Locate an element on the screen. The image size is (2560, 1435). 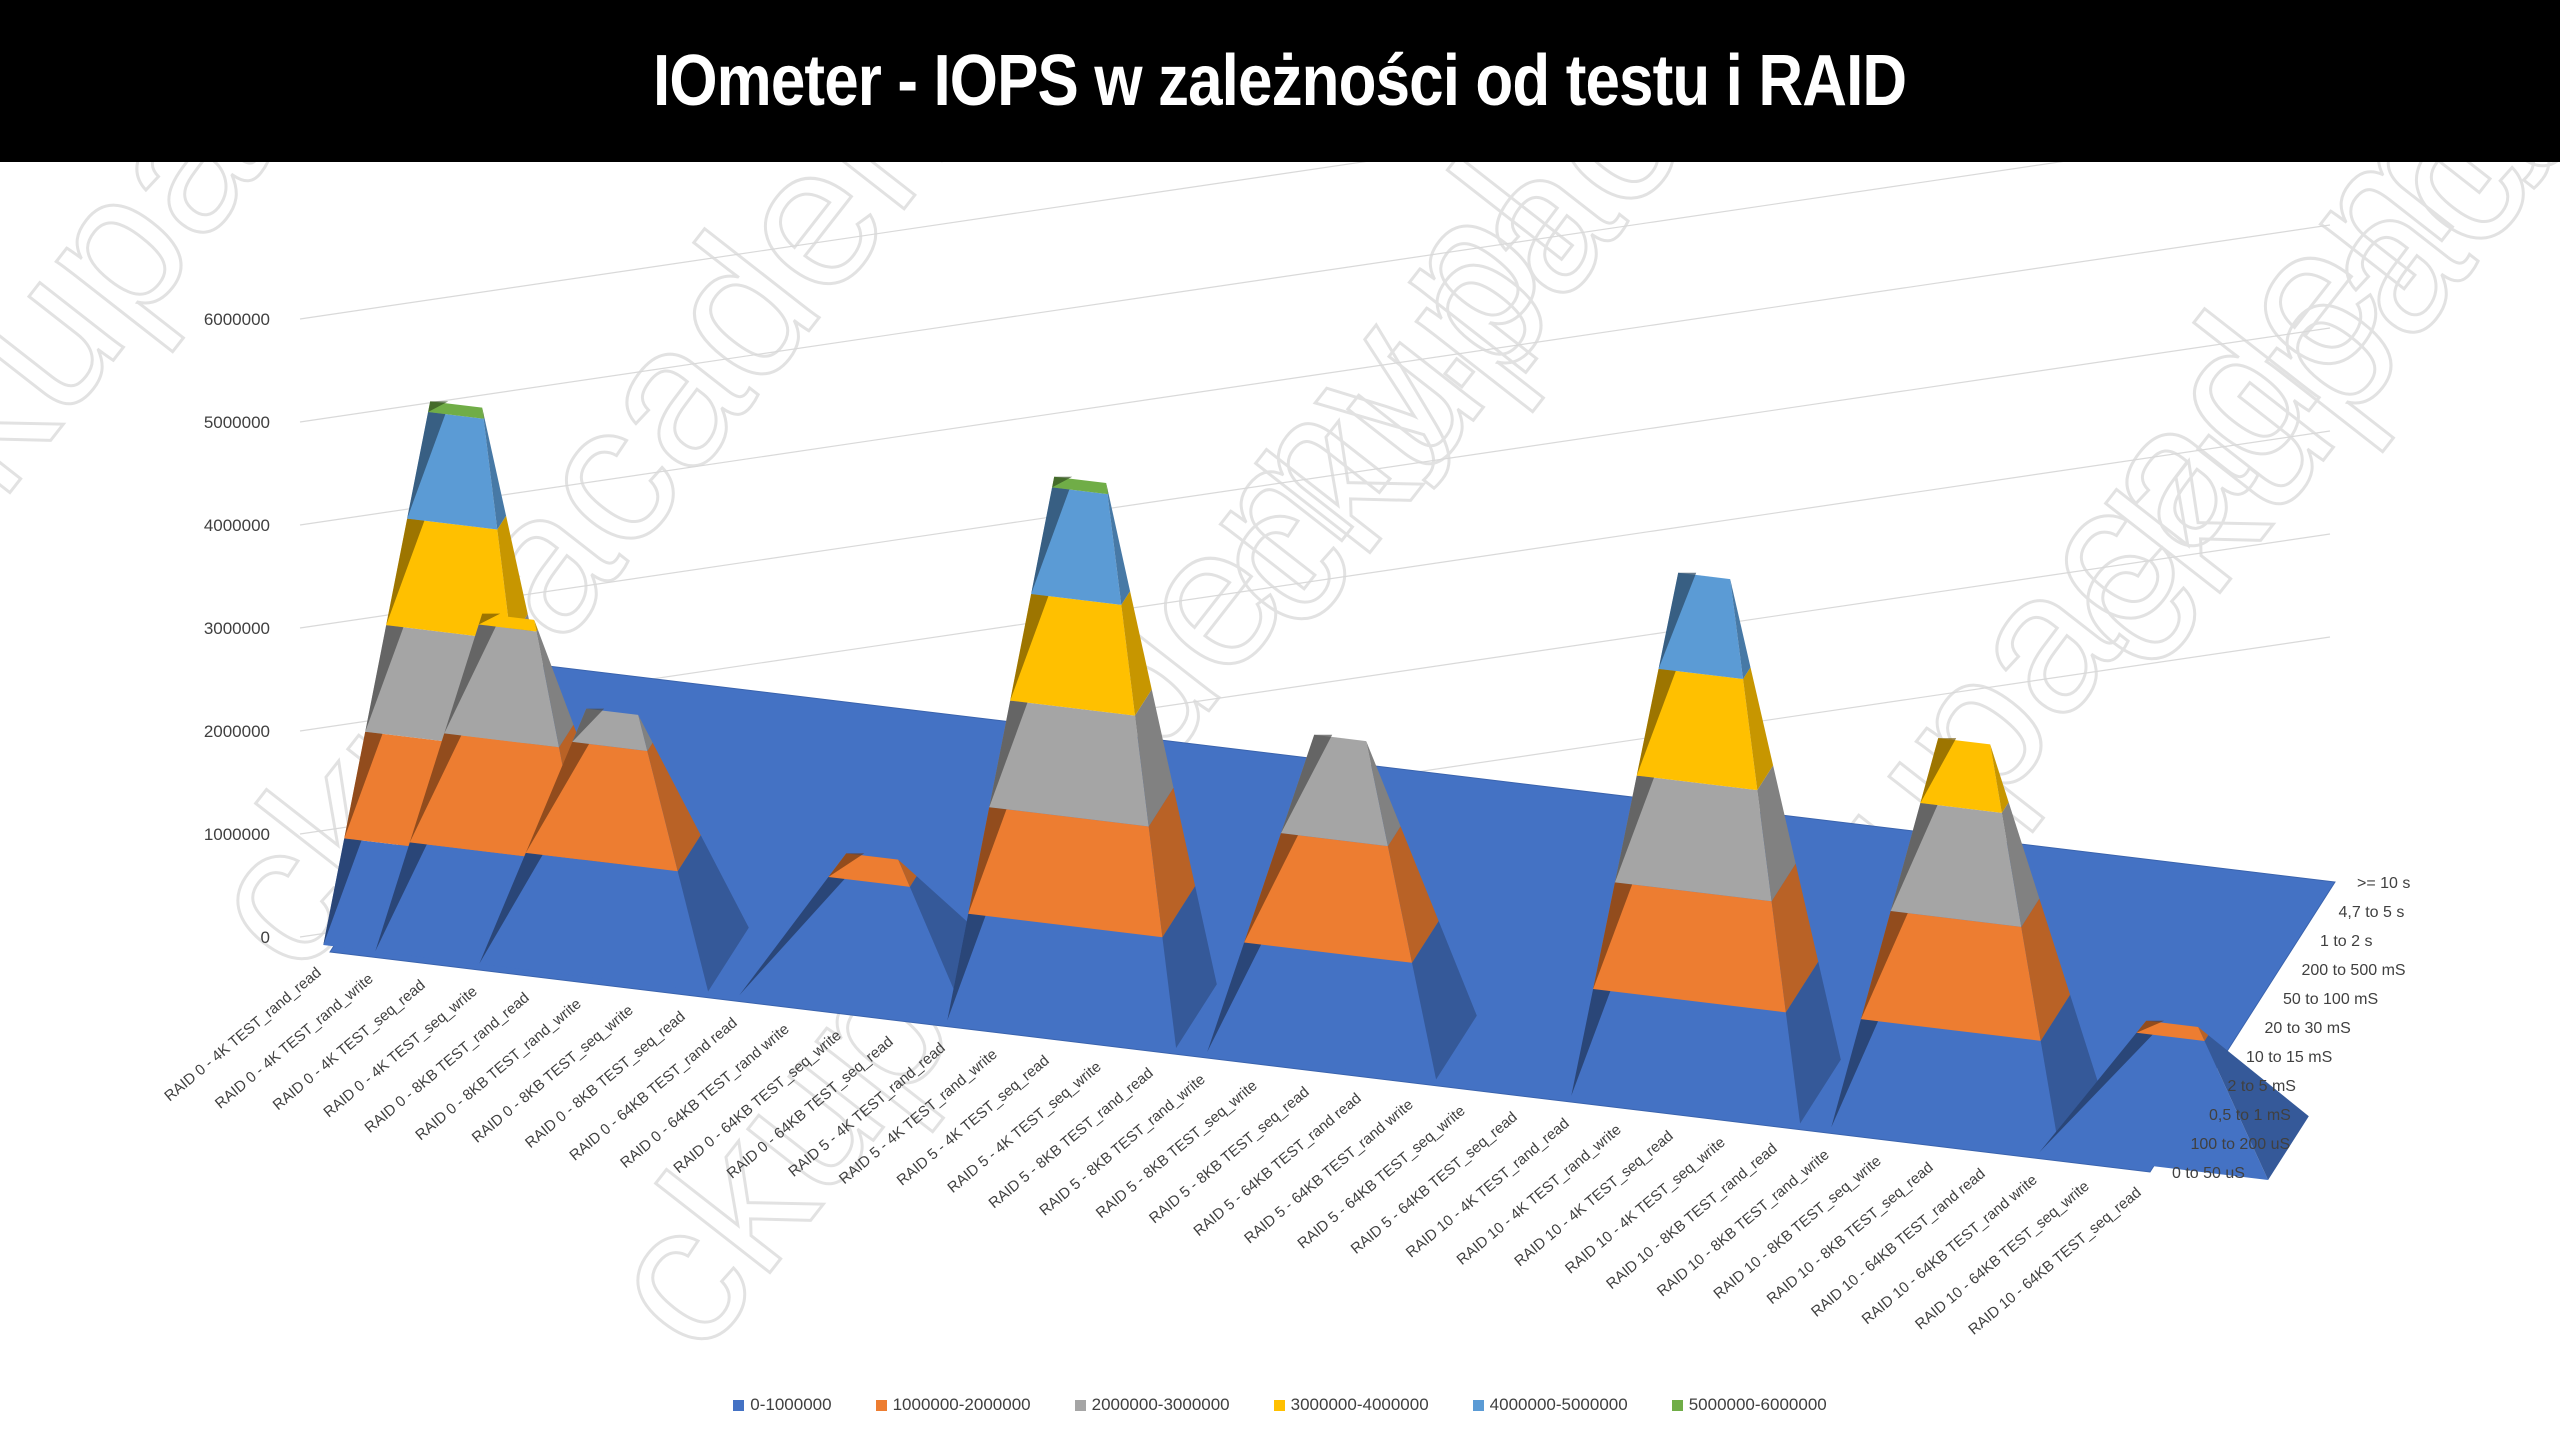
y-tick-label: 50 to 100 mS is located at coordinates (2330, 999).